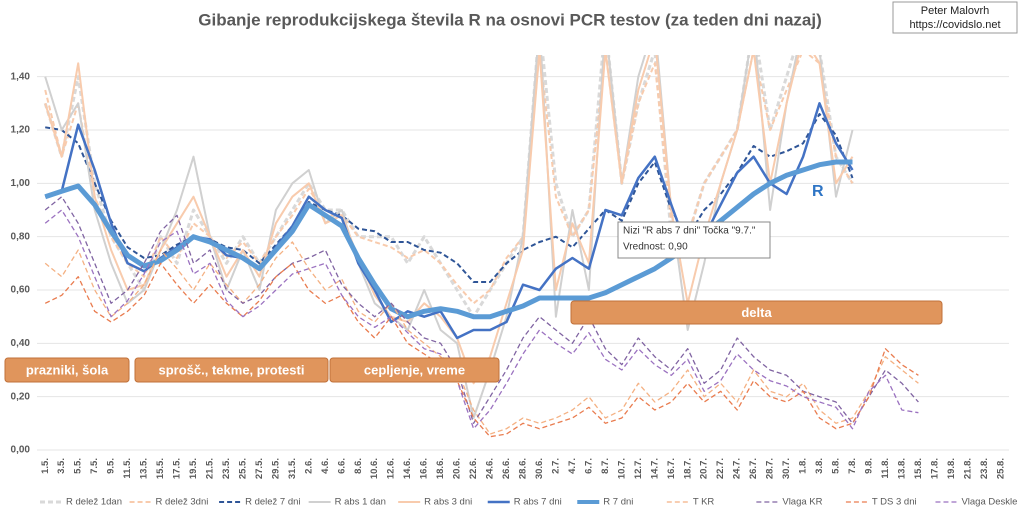 Image resolution: width=1024 pixels, height=519 pixels. I want to click on legend-label: T DS 3 dni, so click(894, 502).